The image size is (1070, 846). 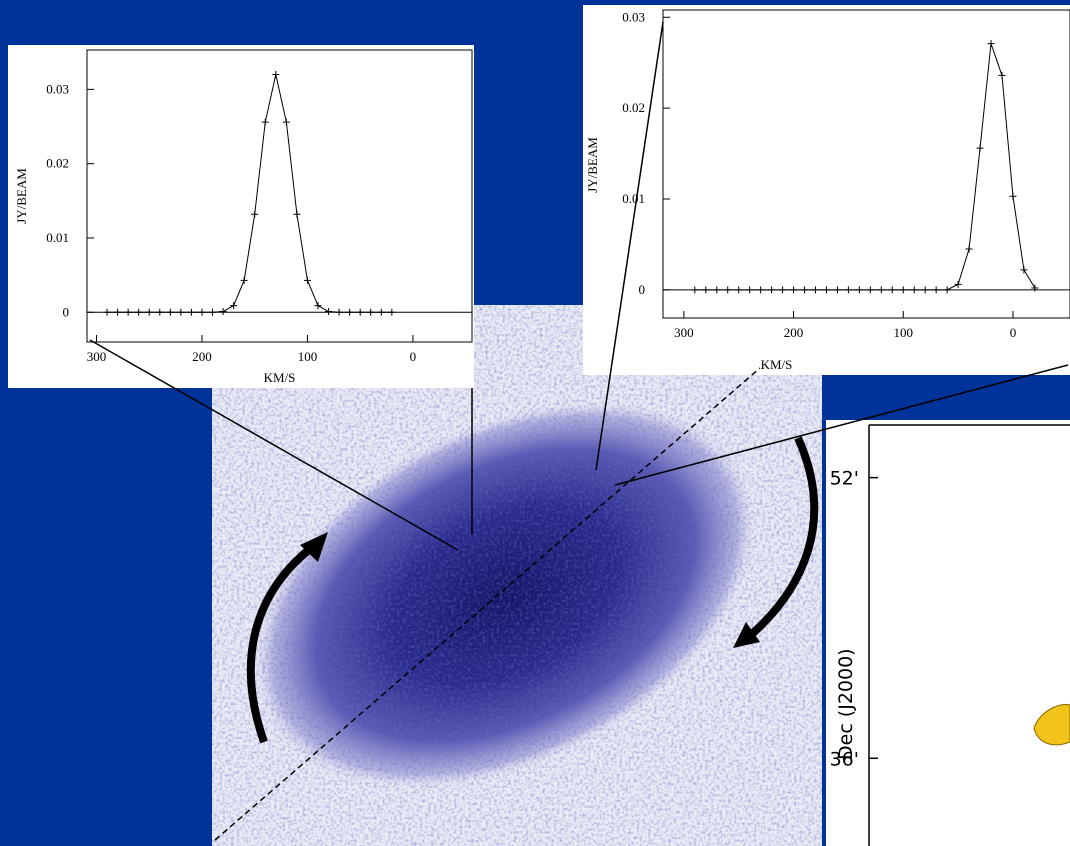 I want to click on sky-chart: 52' 36'Dec (J2000), so click(x=948, y=633).